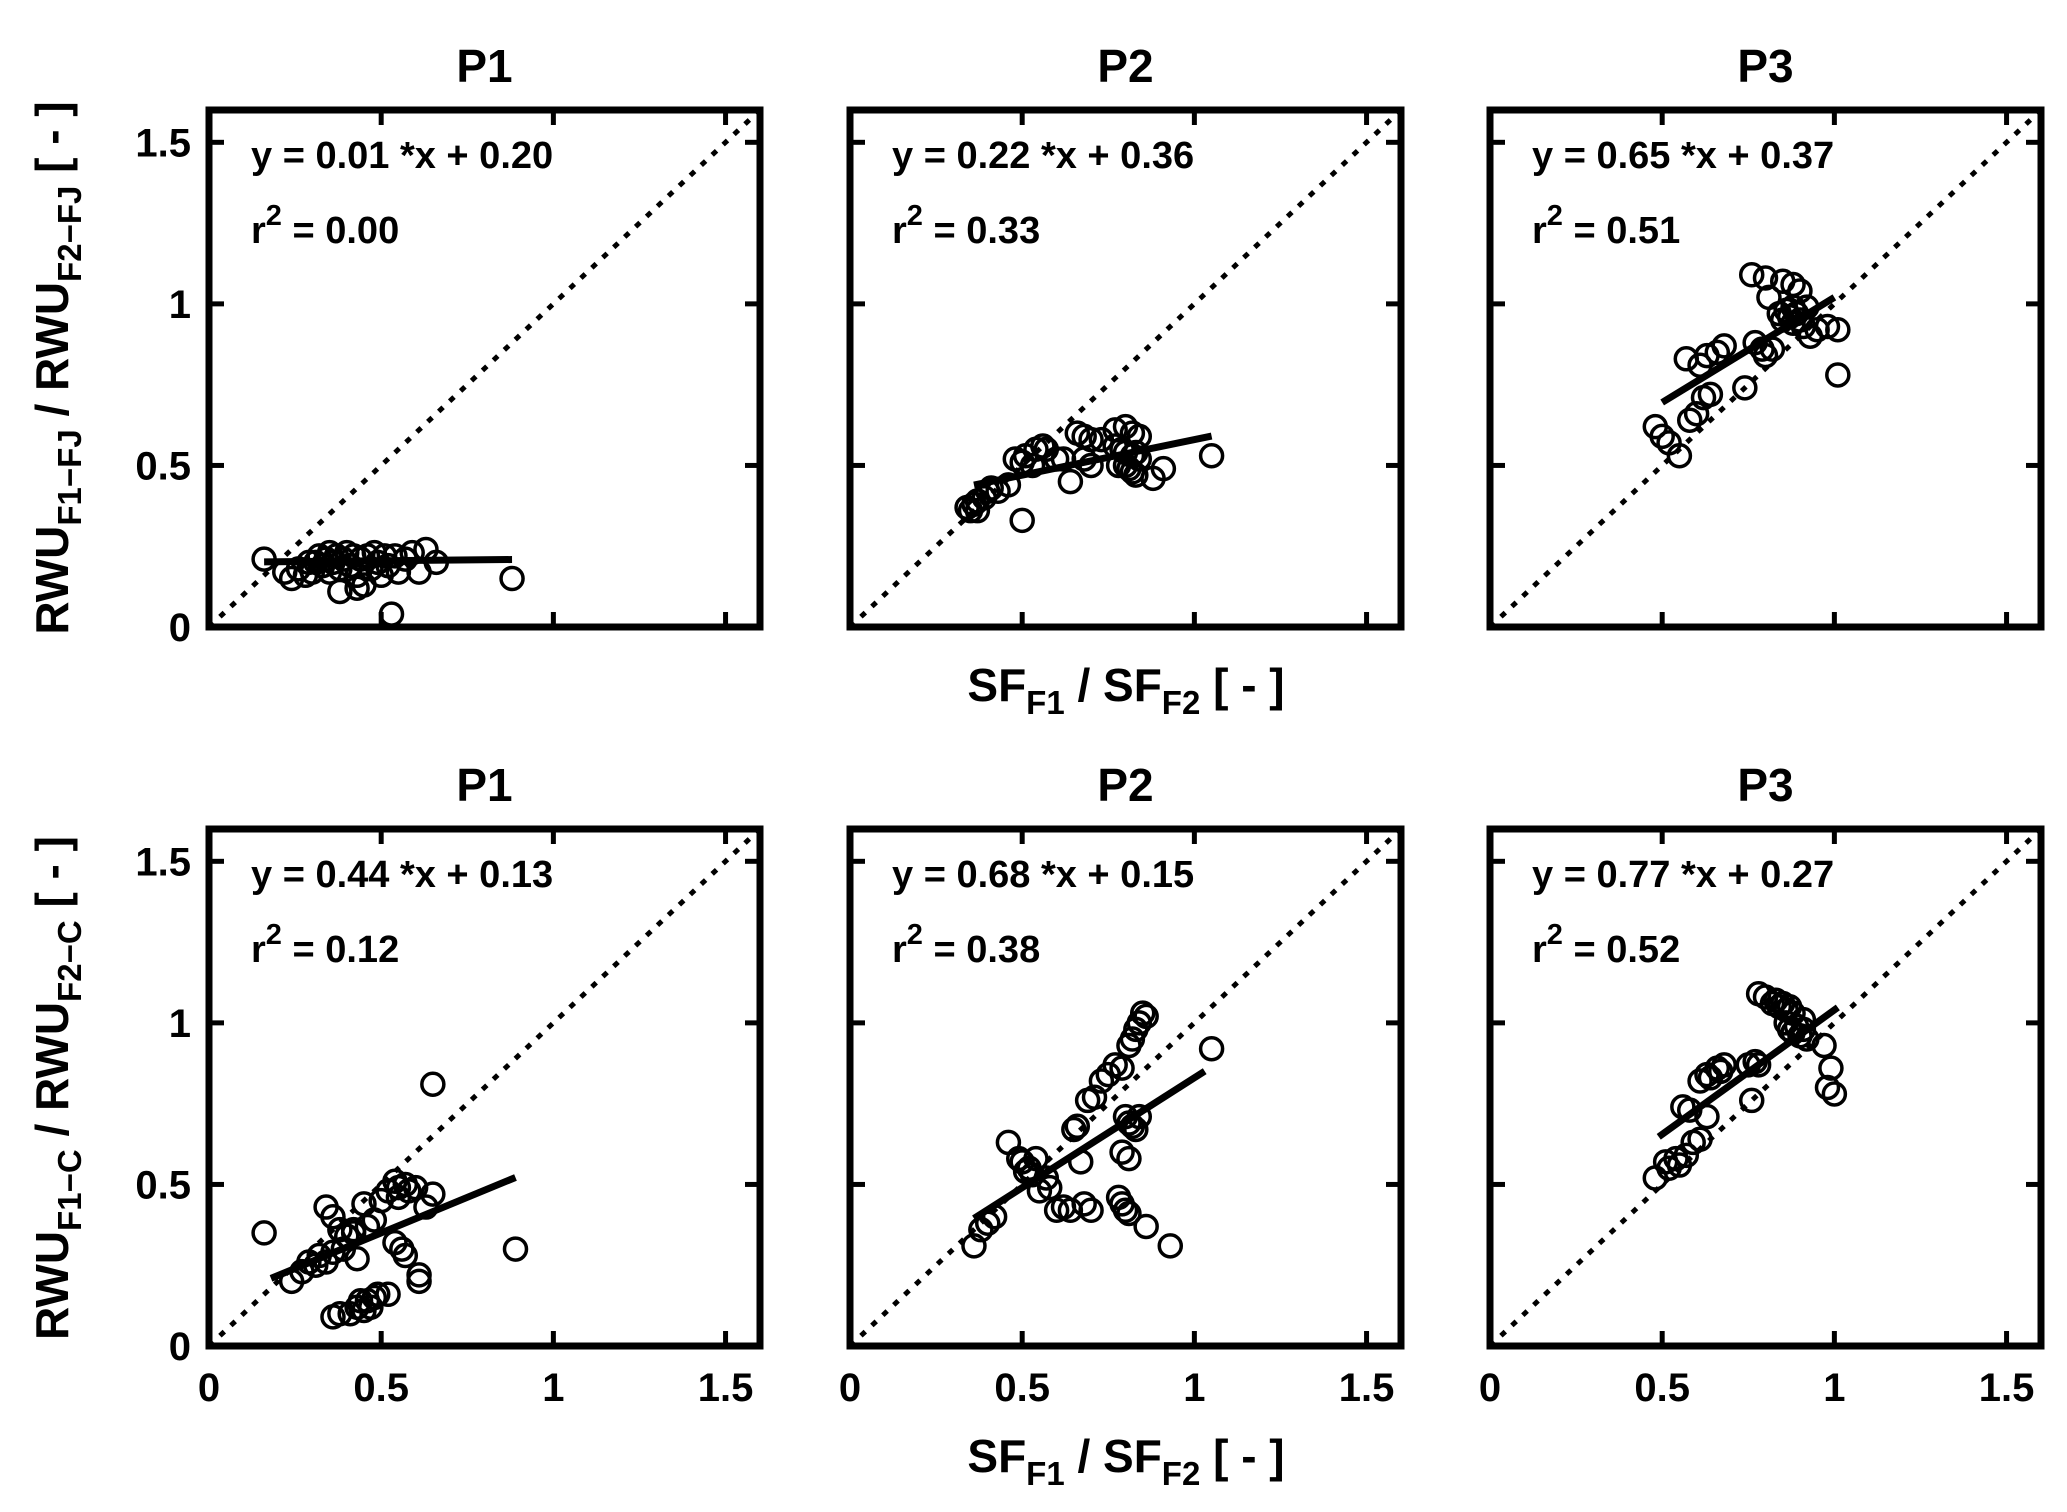  Describe the element at coordinates (402, 156) in the screenshot. I see `equation-label: y = 0.01 *x + 0.20` at that location.